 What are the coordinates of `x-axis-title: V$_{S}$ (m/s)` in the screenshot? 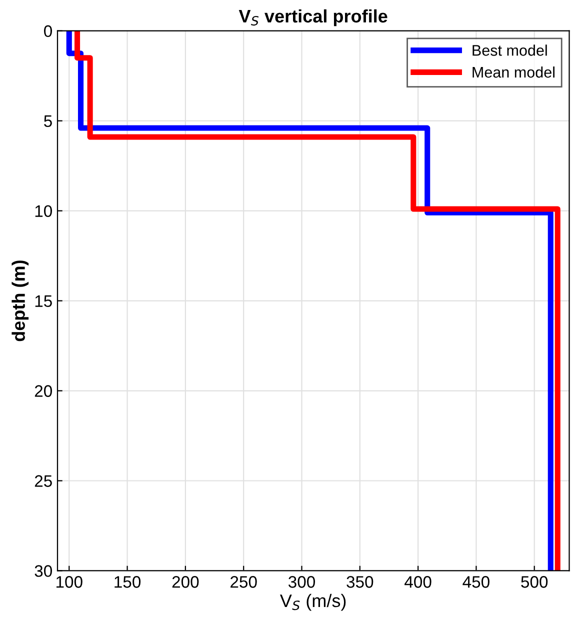 It's located at (313, 602).